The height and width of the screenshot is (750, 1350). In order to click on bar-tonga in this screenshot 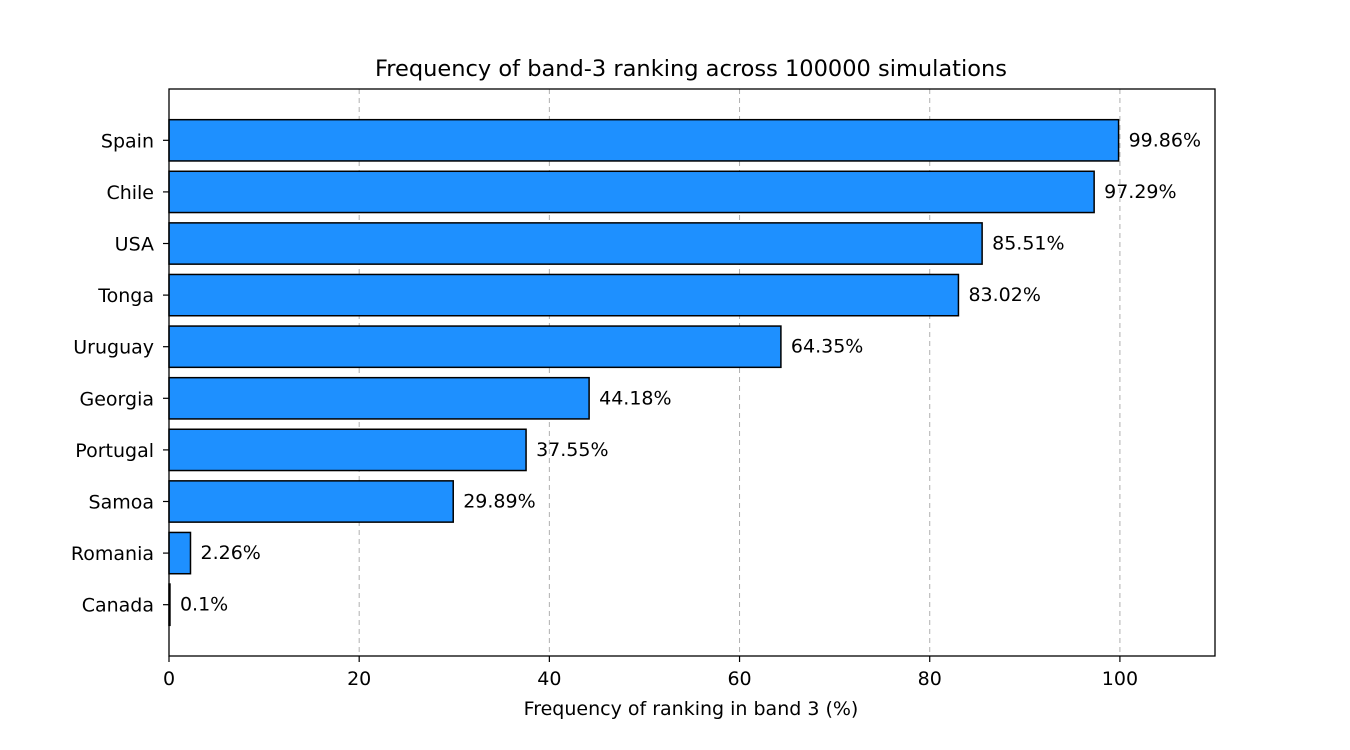, I will do `click(564, 295)`.